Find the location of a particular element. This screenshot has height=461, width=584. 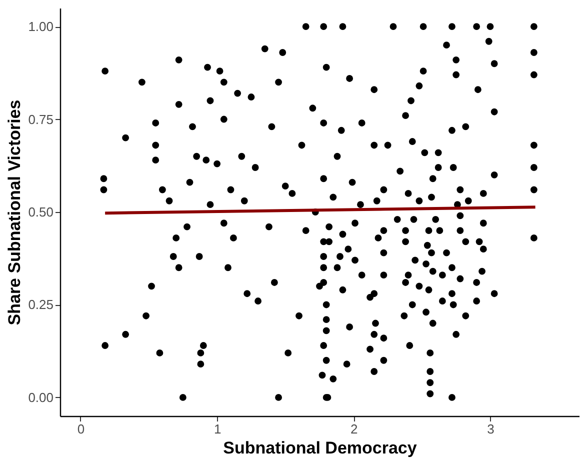

y-tick-label: 0.75 is located at coordinates (41, 119).